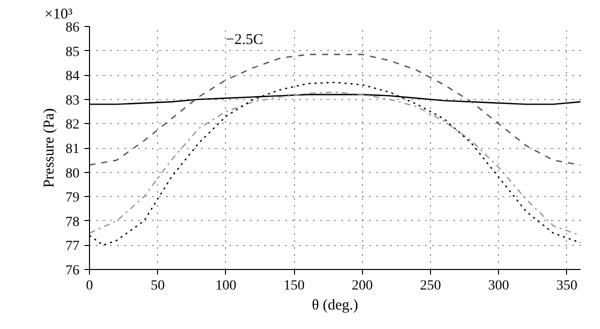 The width and height of the screenshot is (600, 329). I want to click on x-tick-label: 250, so click(430, 286).